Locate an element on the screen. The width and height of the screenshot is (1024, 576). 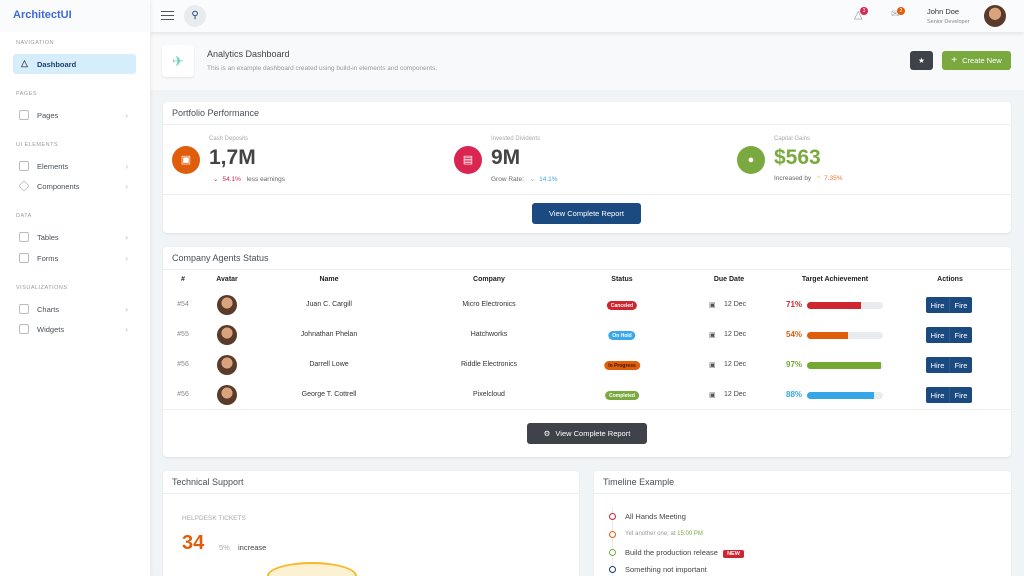
create-new-button: + Create New is located at coordinates (976, 60).